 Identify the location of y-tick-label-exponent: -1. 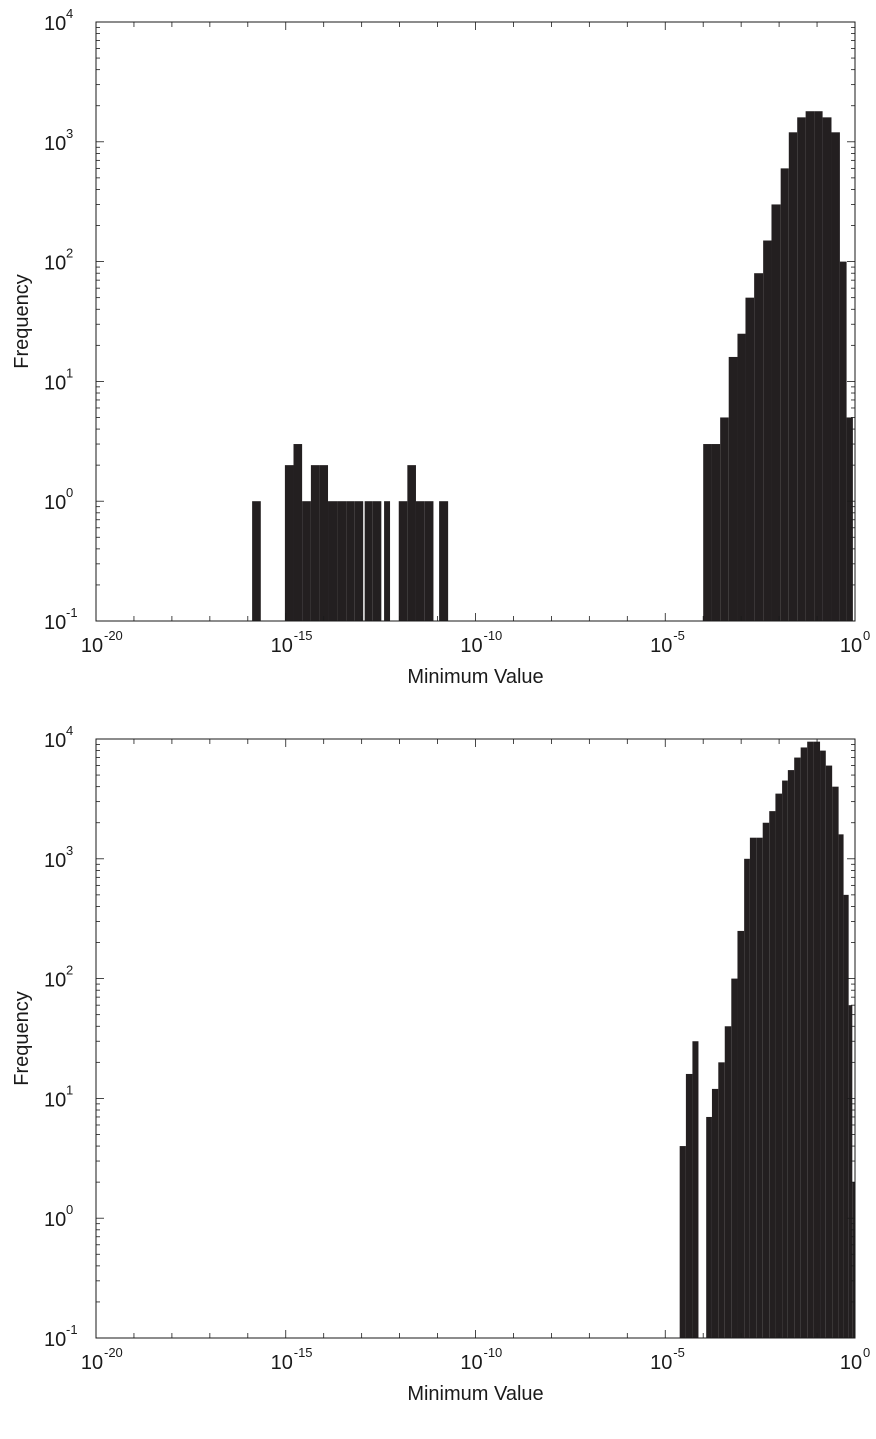
(72, 1329).